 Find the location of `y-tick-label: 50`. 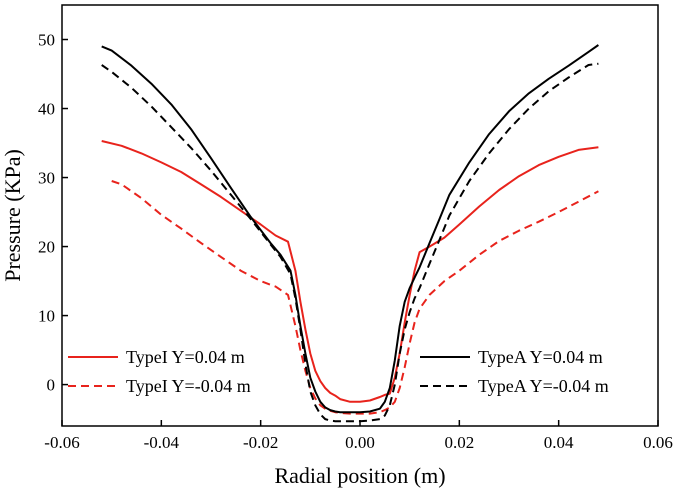

y-tick-label: 50 is located at coordinates (46, 40).